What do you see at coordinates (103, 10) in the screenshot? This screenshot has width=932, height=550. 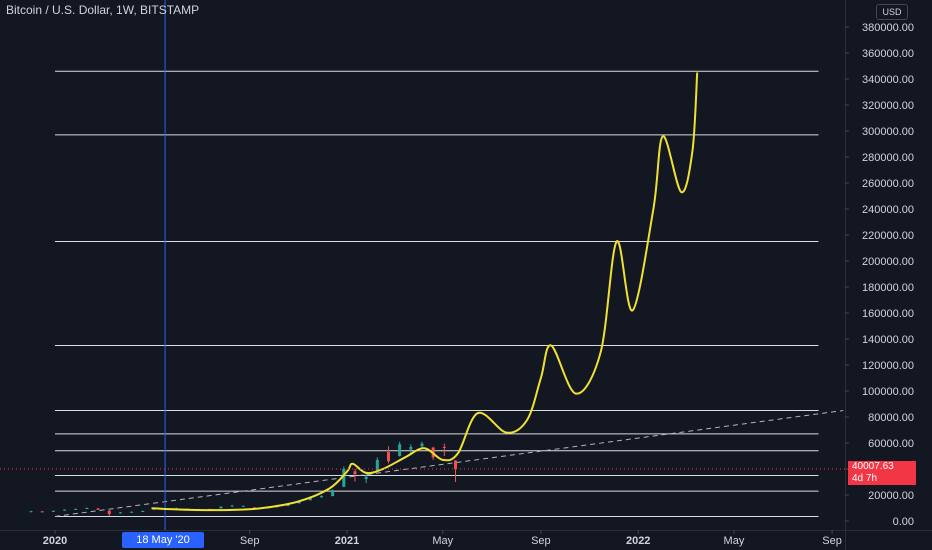 I see `symbol-title: Bitcoin / U.S. Dollar, 1W, BITSTAMP` at bounding box center [103, 10].